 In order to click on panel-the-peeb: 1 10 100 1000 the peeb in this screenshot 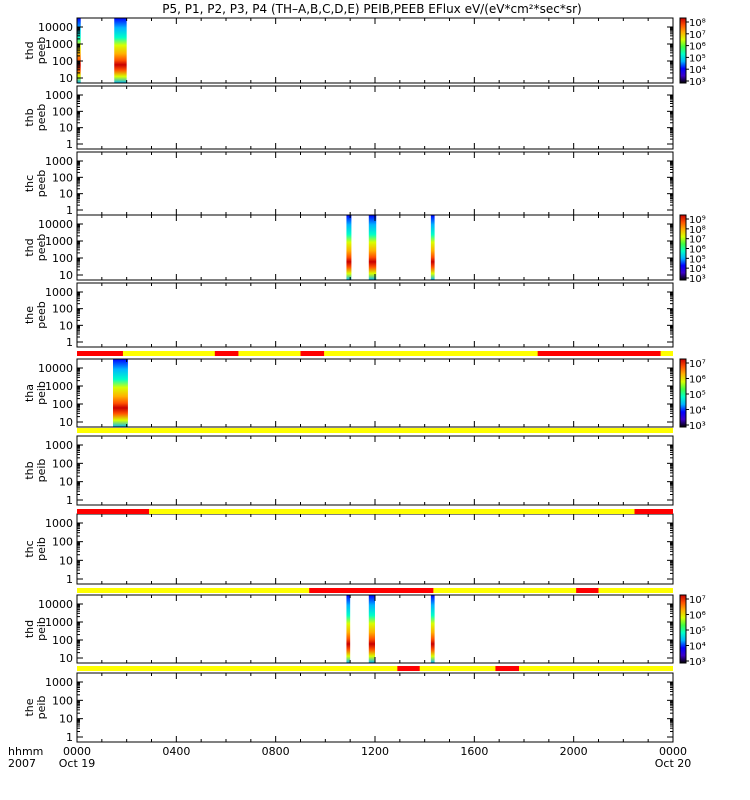, I will do `click(348, 315)`.